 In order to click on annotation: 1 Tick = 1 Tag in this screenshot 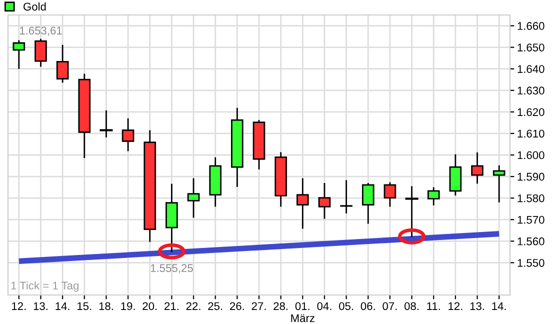, I will do `click(44, 286)`.